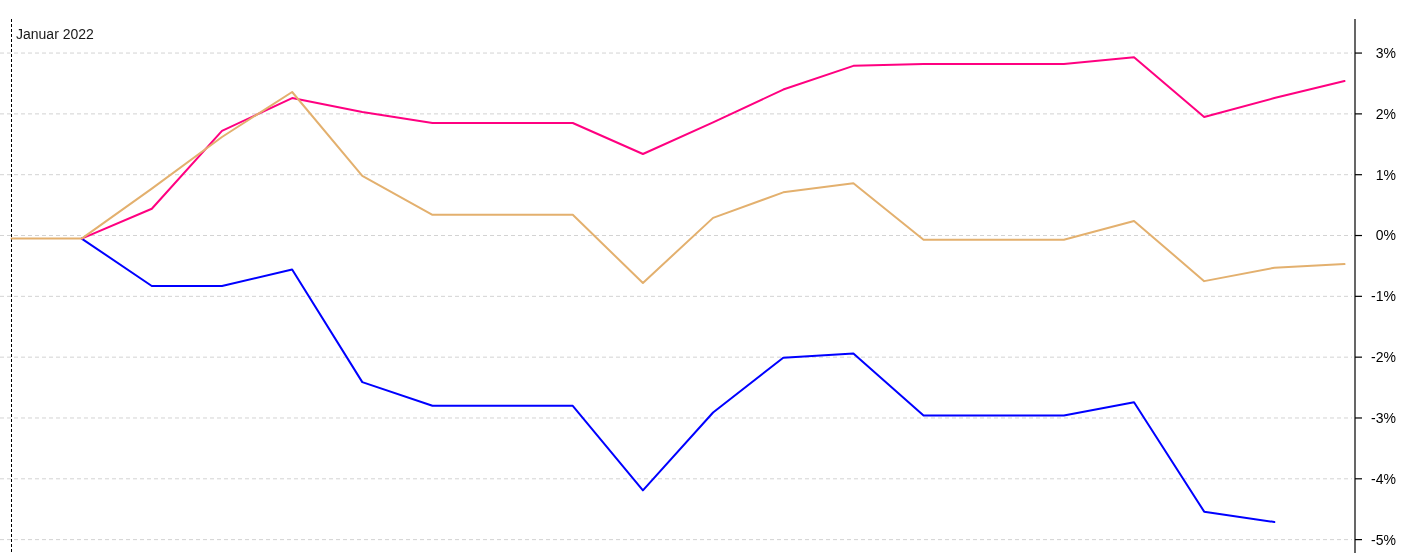  I want to click on y-tick-label: -1%, so click(1383, 296).